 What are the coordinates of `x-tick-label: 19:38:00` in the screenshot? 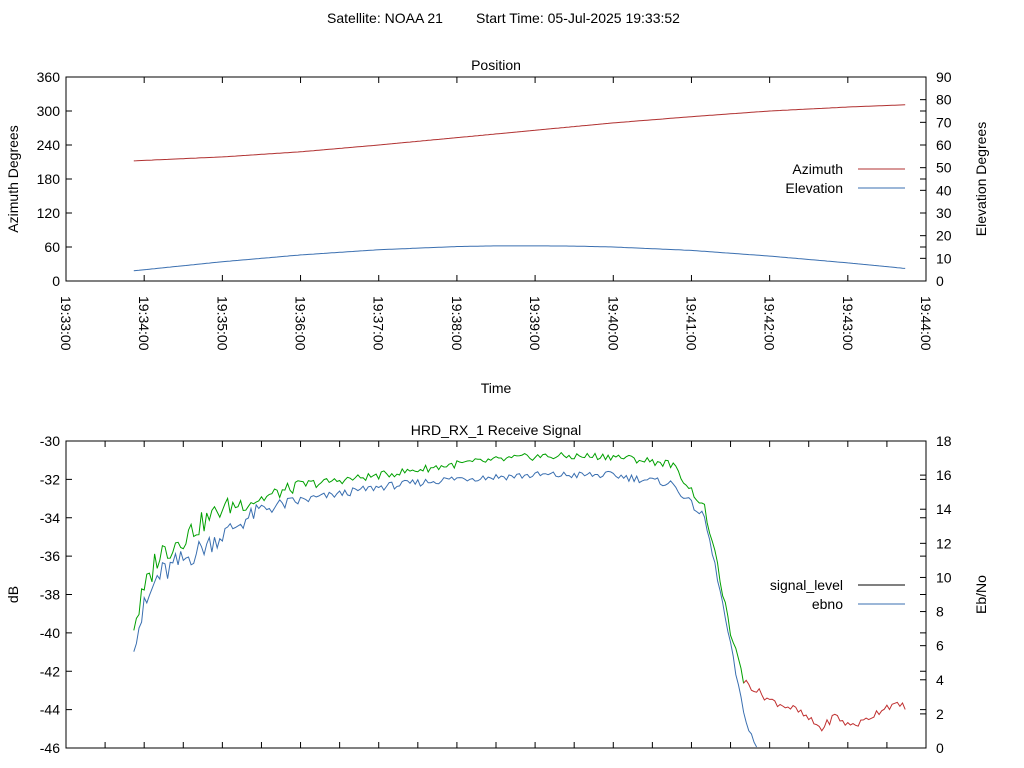 It's located at (457, 323).